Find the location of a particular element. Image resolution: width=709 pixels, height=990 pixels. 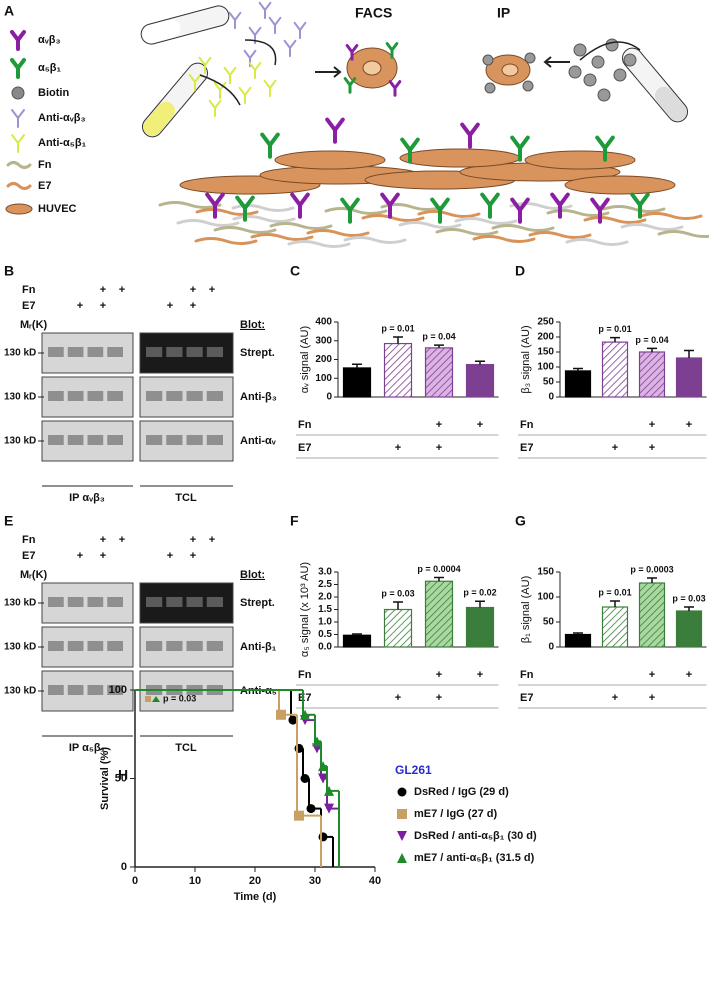

biotin-icon is located at coordinates (18, 93).